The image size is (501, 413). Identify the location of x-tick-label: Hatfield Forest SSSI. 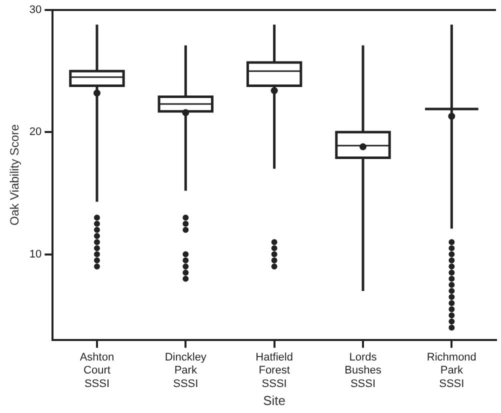
(274, 370).